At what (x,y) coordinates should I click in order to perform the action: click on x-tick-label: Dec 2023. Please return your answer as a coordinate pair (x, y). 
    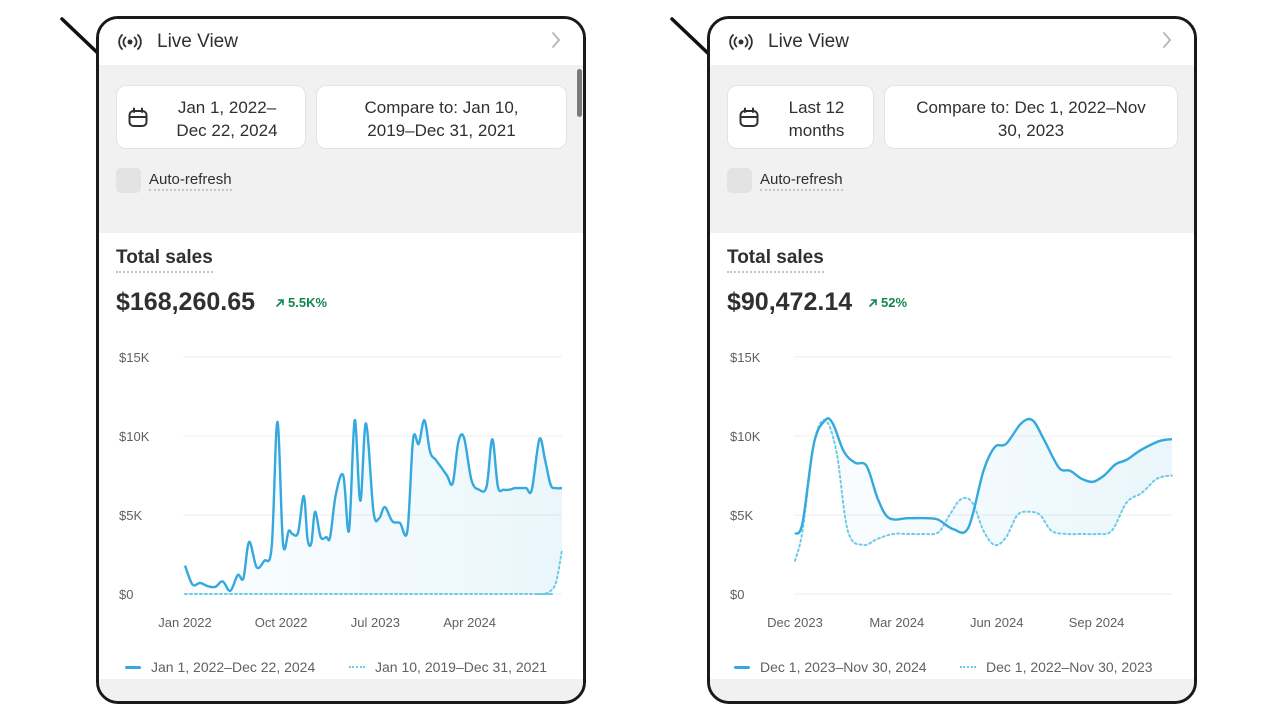
    Looking at the image, I should click on (795, 622).